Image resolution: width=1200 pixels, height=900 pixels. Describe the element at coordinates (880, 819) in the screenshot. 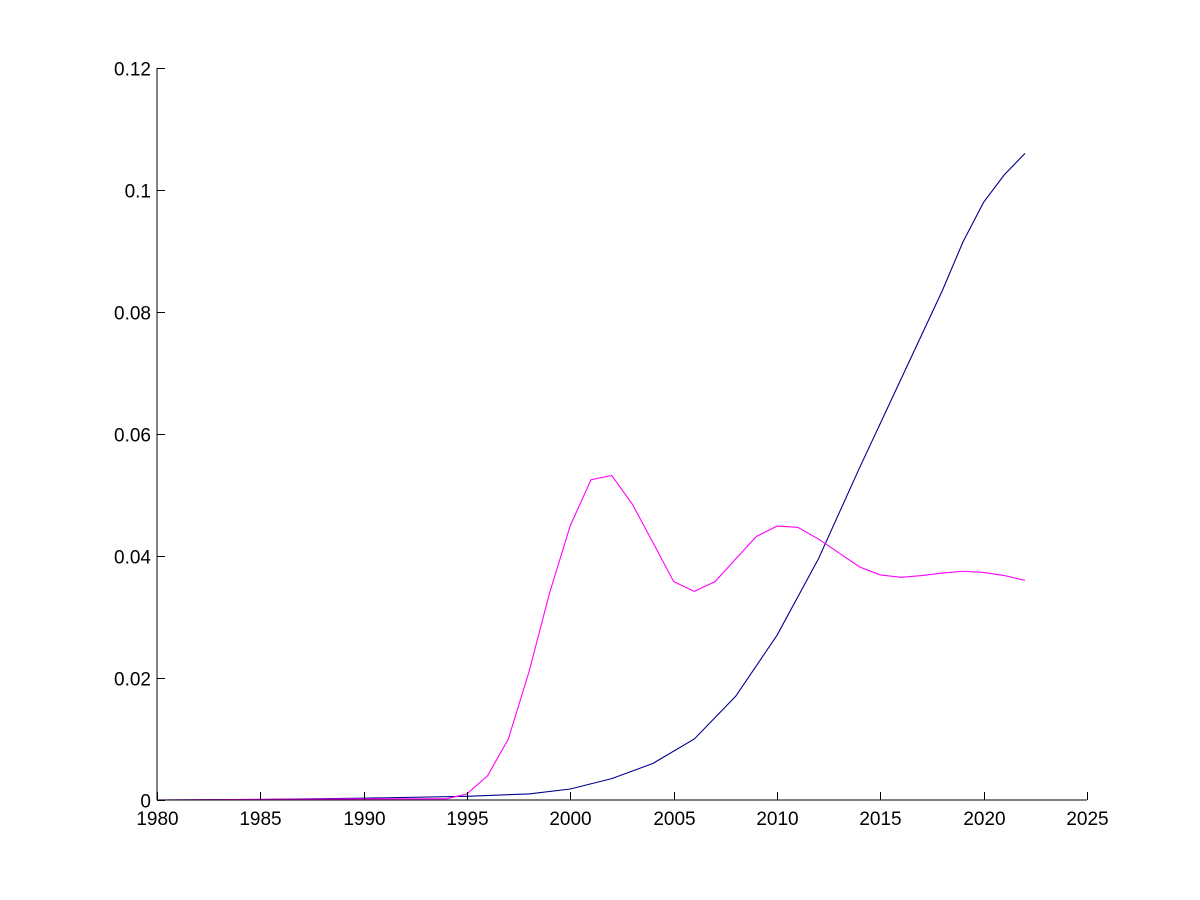

I see `x-tick-label: 2015` at that location.